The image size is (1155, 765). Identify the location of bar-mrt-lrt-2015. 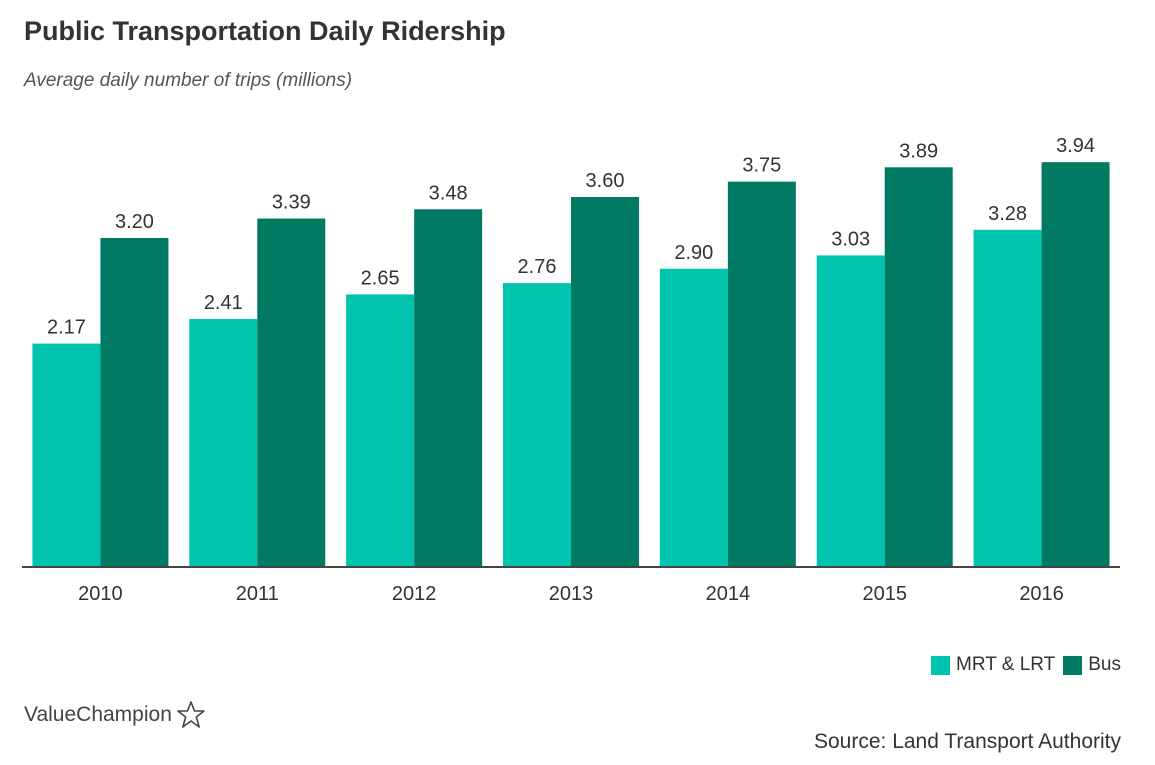
(850, 411).